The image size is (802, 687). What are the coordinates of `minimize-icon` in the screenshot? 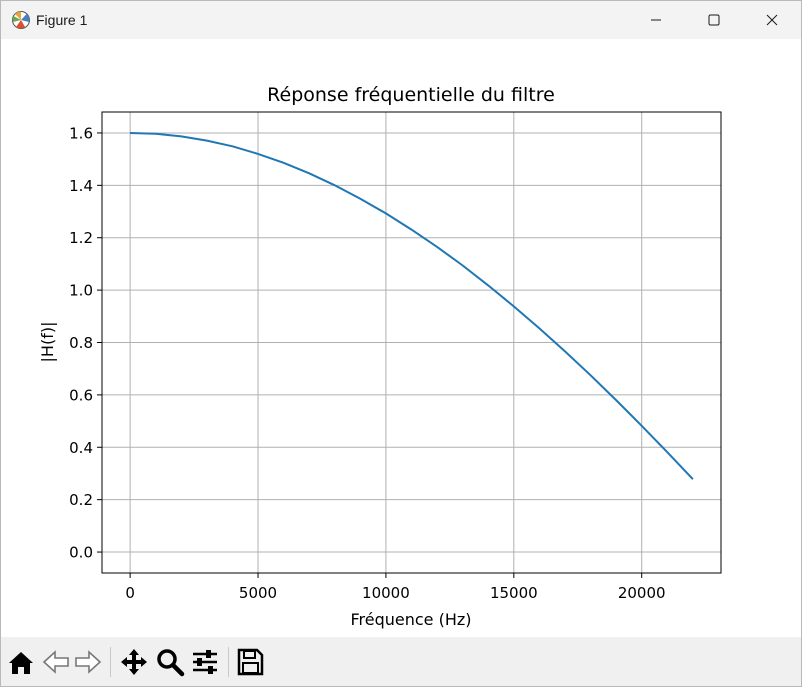 It's located at (656, 20).